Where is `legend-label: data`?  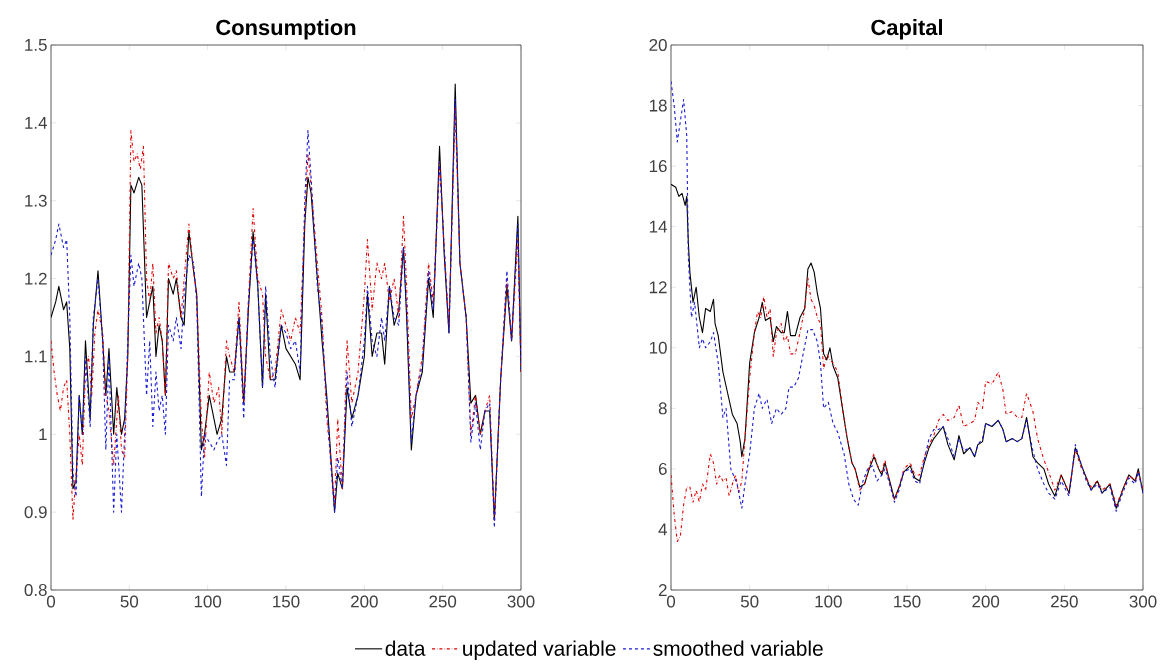 legend-label: data is located at coordinates (405, 648).